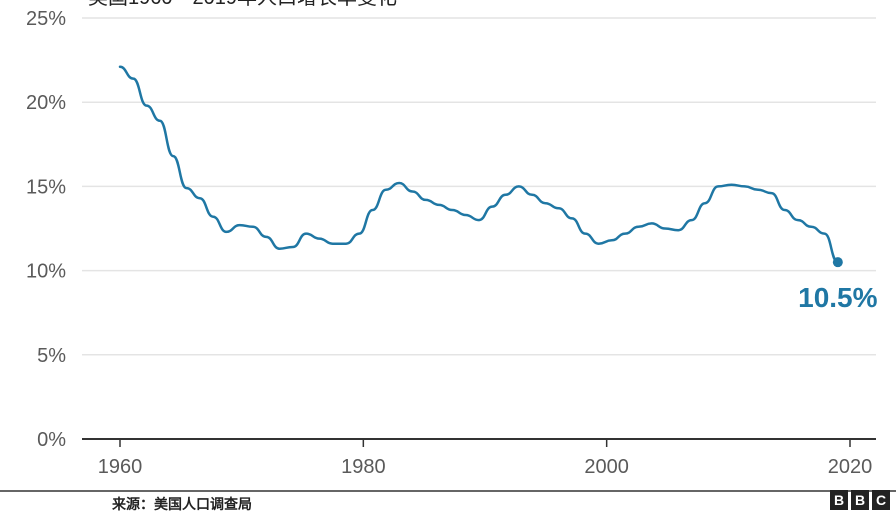  What do you see at coordinates (485, 458) in the screenshot?
I see `x-axis-ticks: 1960 1980 2000 2020` at bounding box center [485, 458].